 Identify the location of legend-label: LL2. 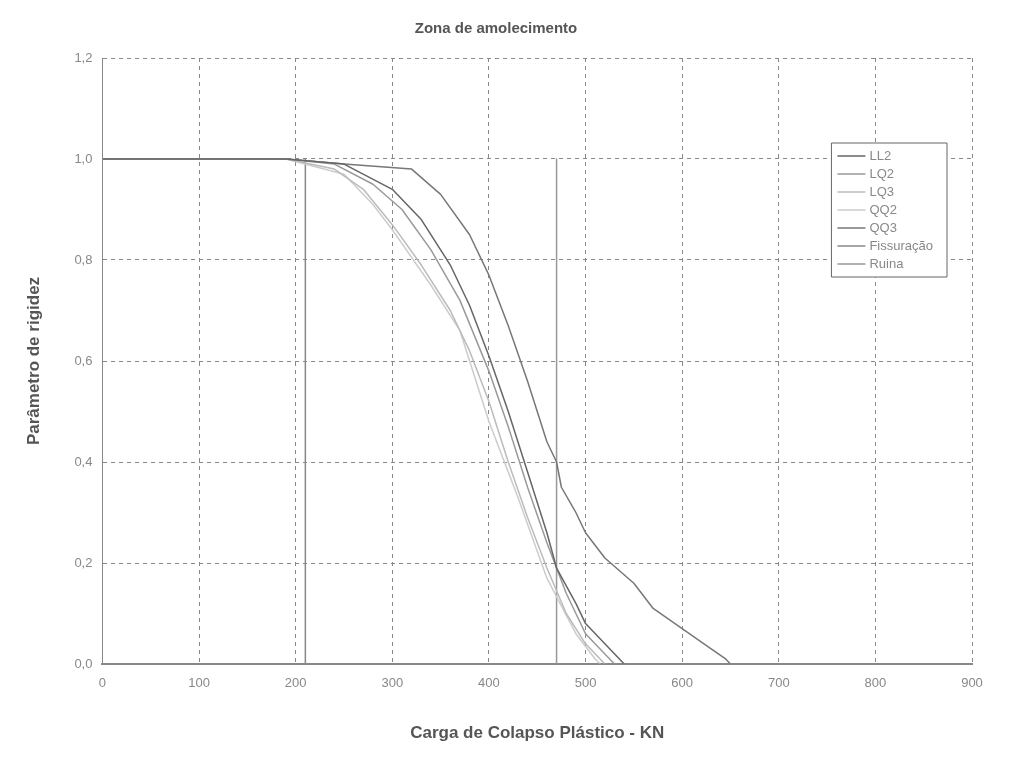
(880, 155).